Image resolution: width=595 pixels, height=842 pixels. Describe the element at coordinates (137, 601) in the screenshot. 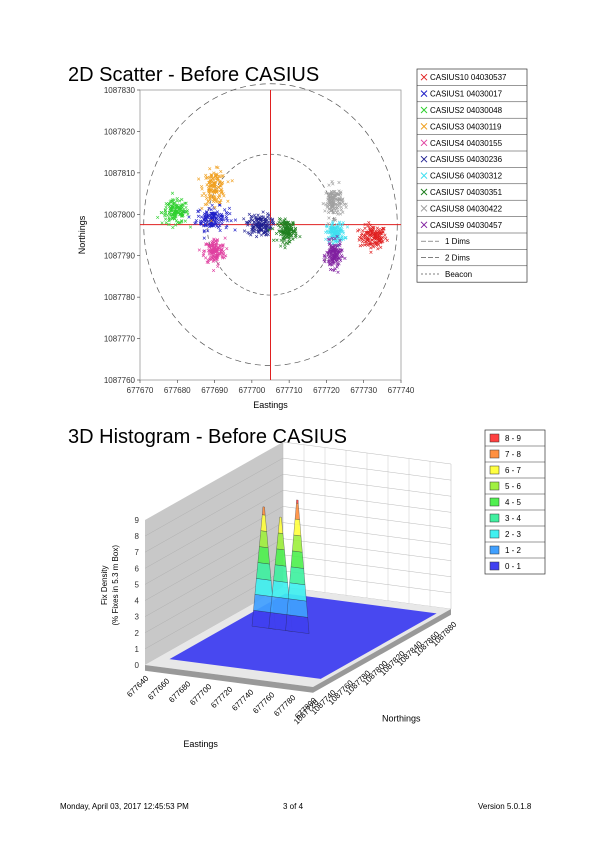

I see `z-tick-label: 4` at that location.